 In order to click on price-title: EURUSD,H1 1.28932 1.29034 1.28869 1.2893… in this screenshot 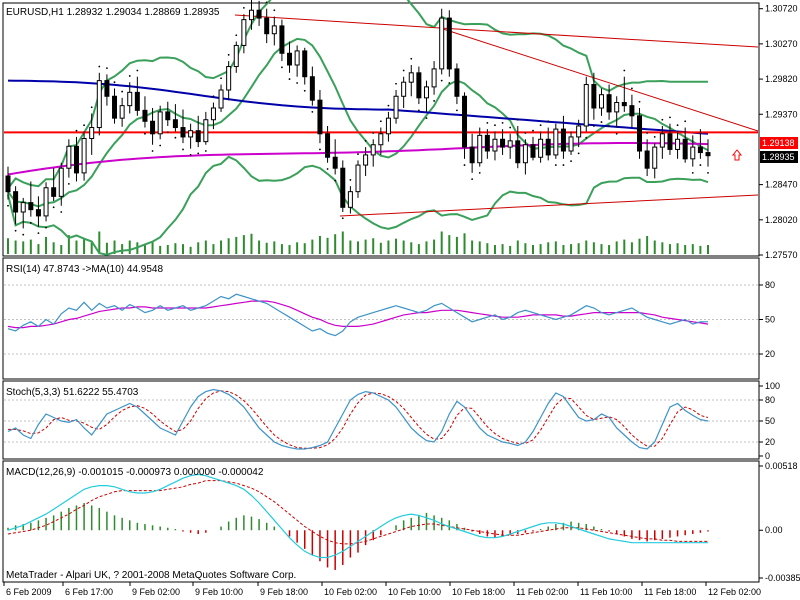, I will do `click(113, 12)`.